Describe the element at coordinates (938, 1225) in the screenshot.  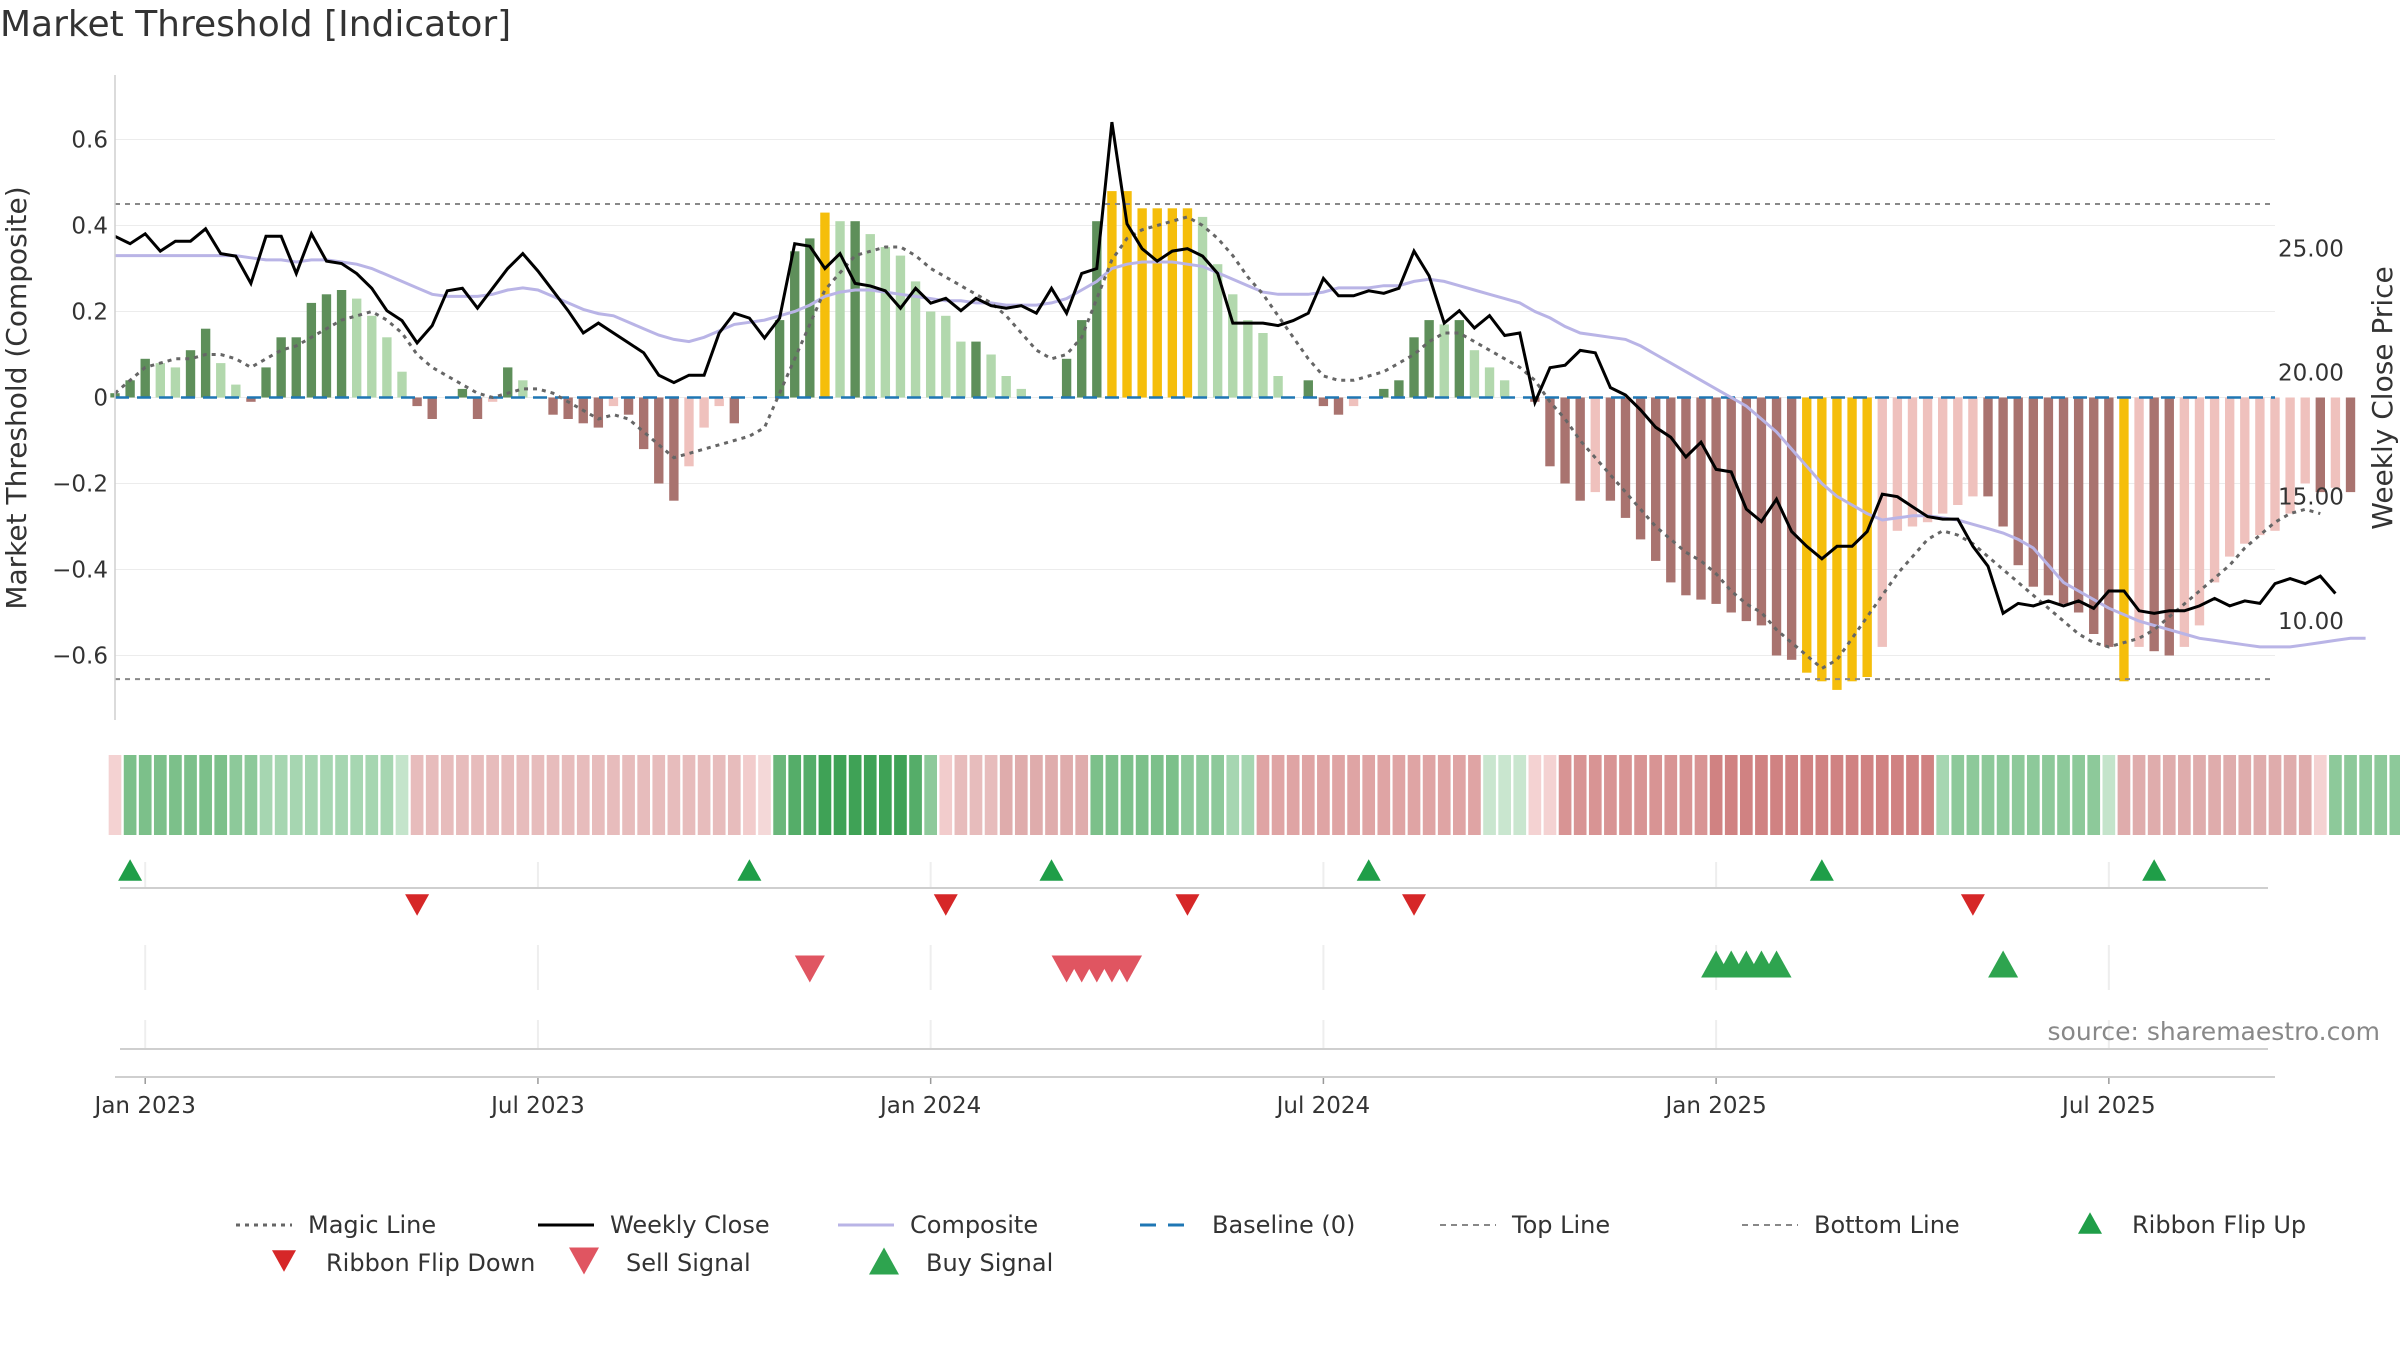
I see `legend-item: Composite` at that location.